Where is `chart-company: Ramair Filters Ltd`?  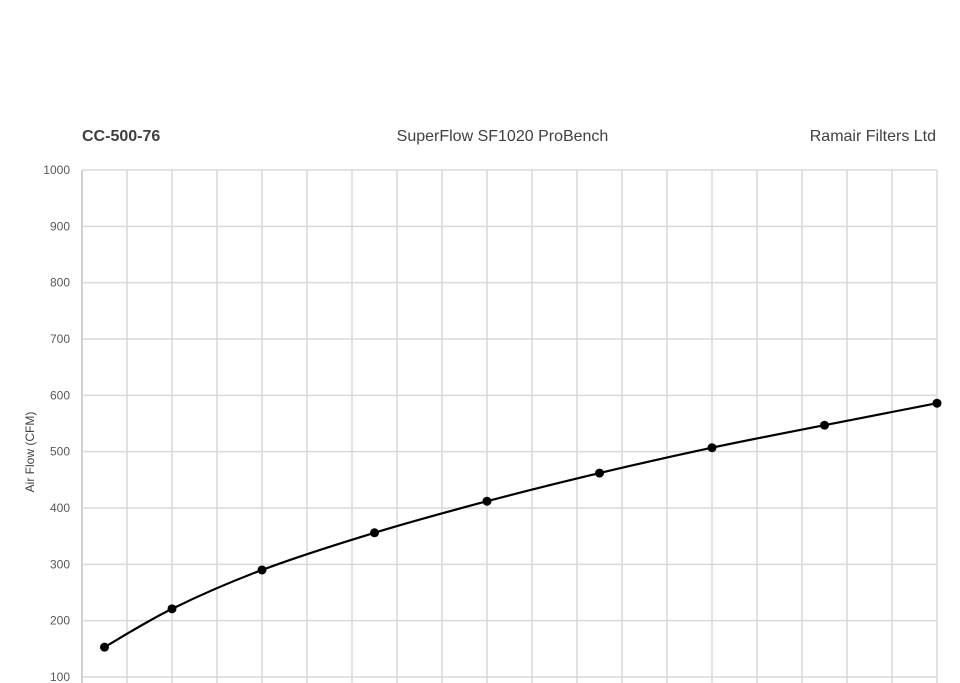
chart-company: Ramair Filters Ltd is located at coordinates (872, 136).